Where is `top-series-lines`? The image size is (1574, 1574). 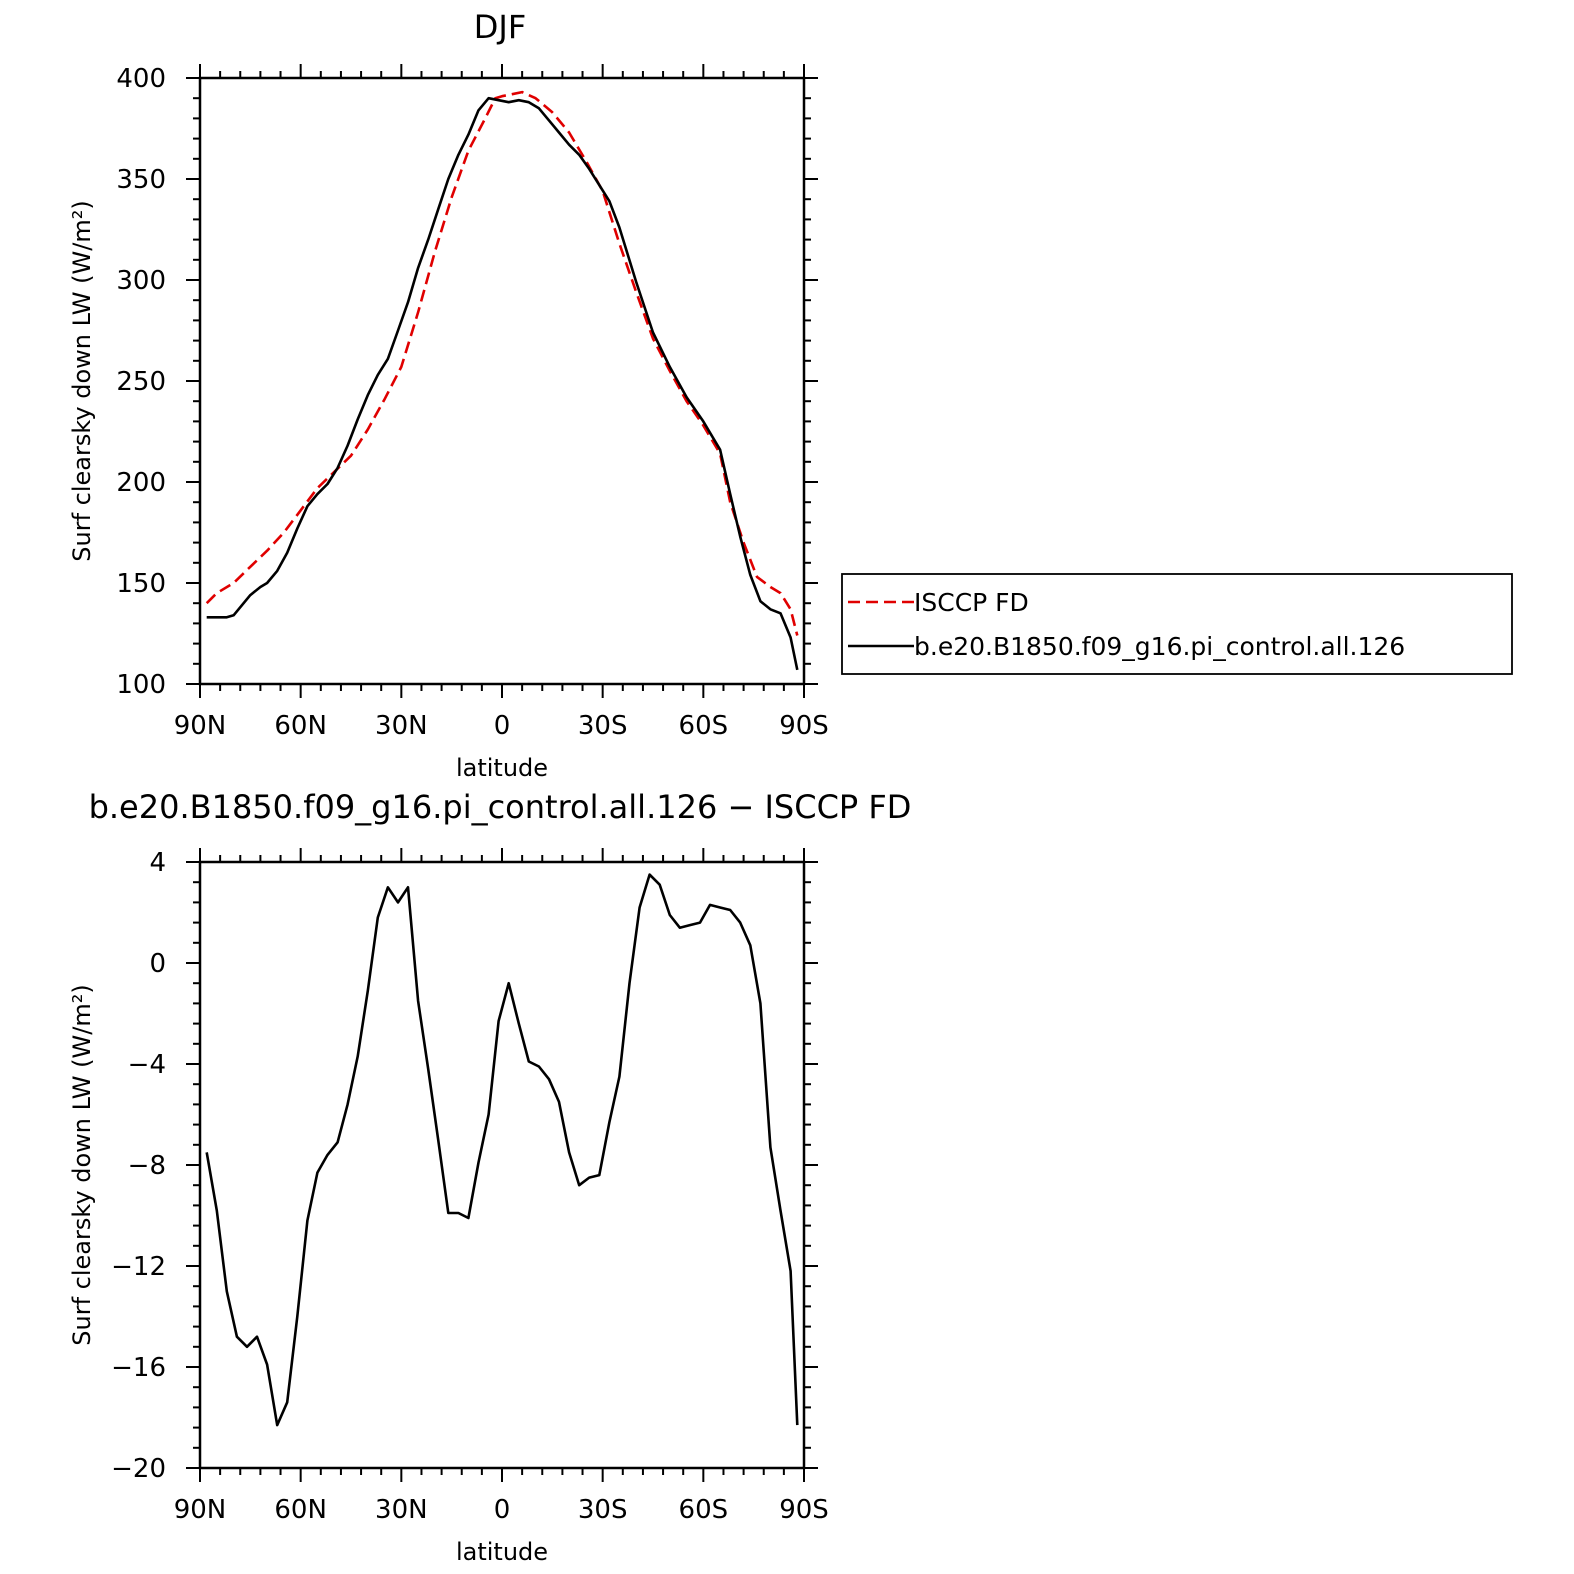 top-series-lines is located at coordinates (502, 380).